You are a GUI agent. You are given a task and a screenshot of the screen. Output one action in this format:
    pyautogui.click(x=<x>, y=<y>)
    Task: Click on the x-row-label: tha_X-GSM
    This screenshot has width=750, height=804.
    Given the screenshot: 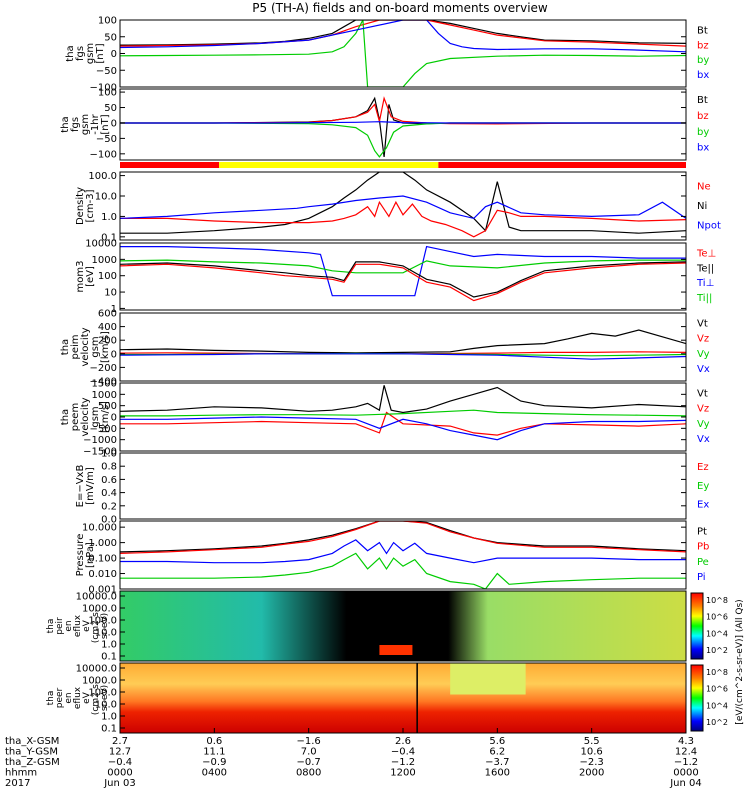 What is the action you would take?
    pyautogui.click(x=32, y=741)
    